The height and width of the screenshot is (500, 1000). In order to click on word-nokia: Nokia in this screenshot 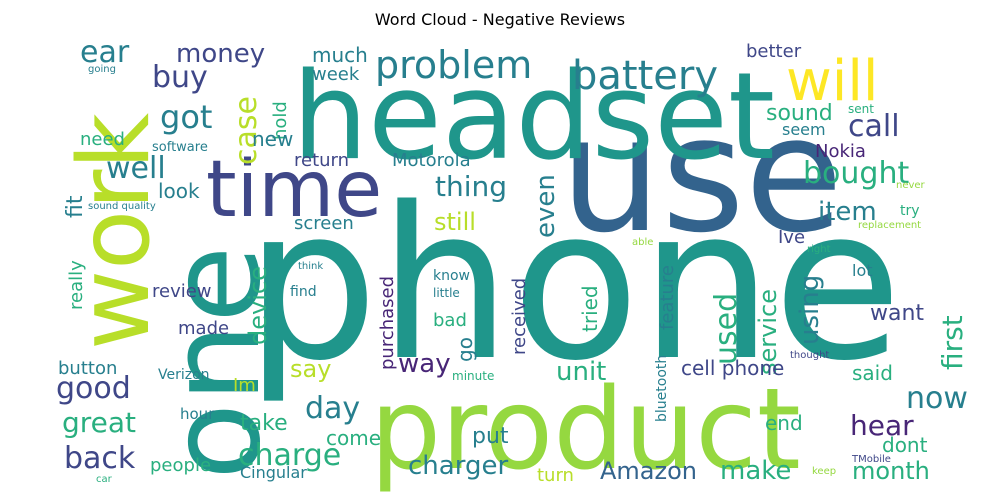, I will do `click(840, 151)`.